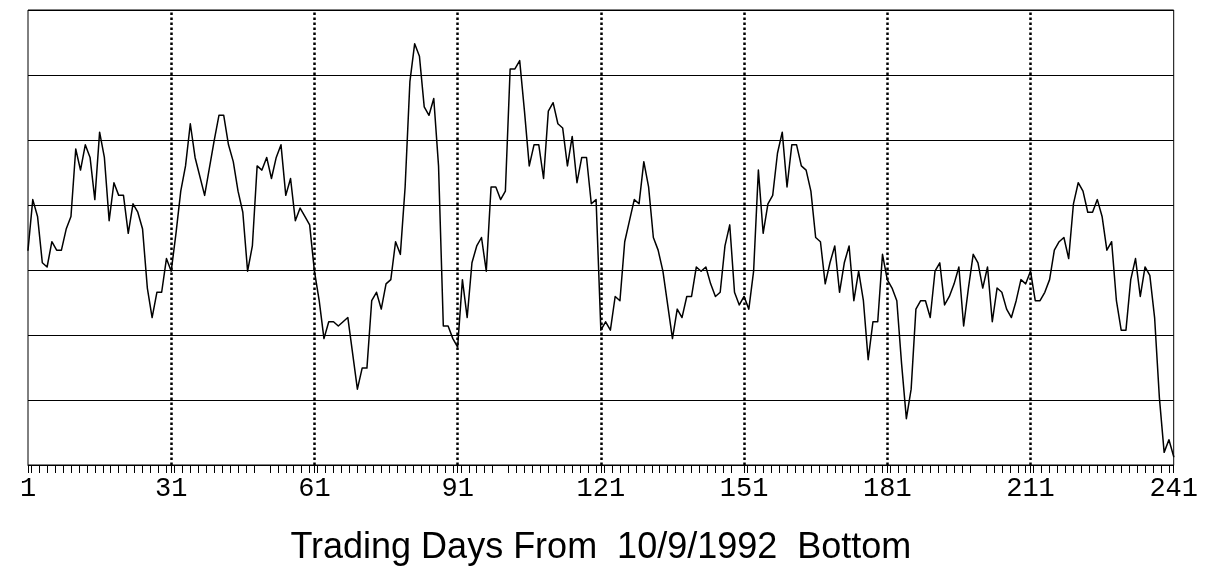 The height and width of the screenshot is (579, 1209). Describe the element at coordinates (601, 488) in the screenshot. I see `x-tick-label: 121` at that location.